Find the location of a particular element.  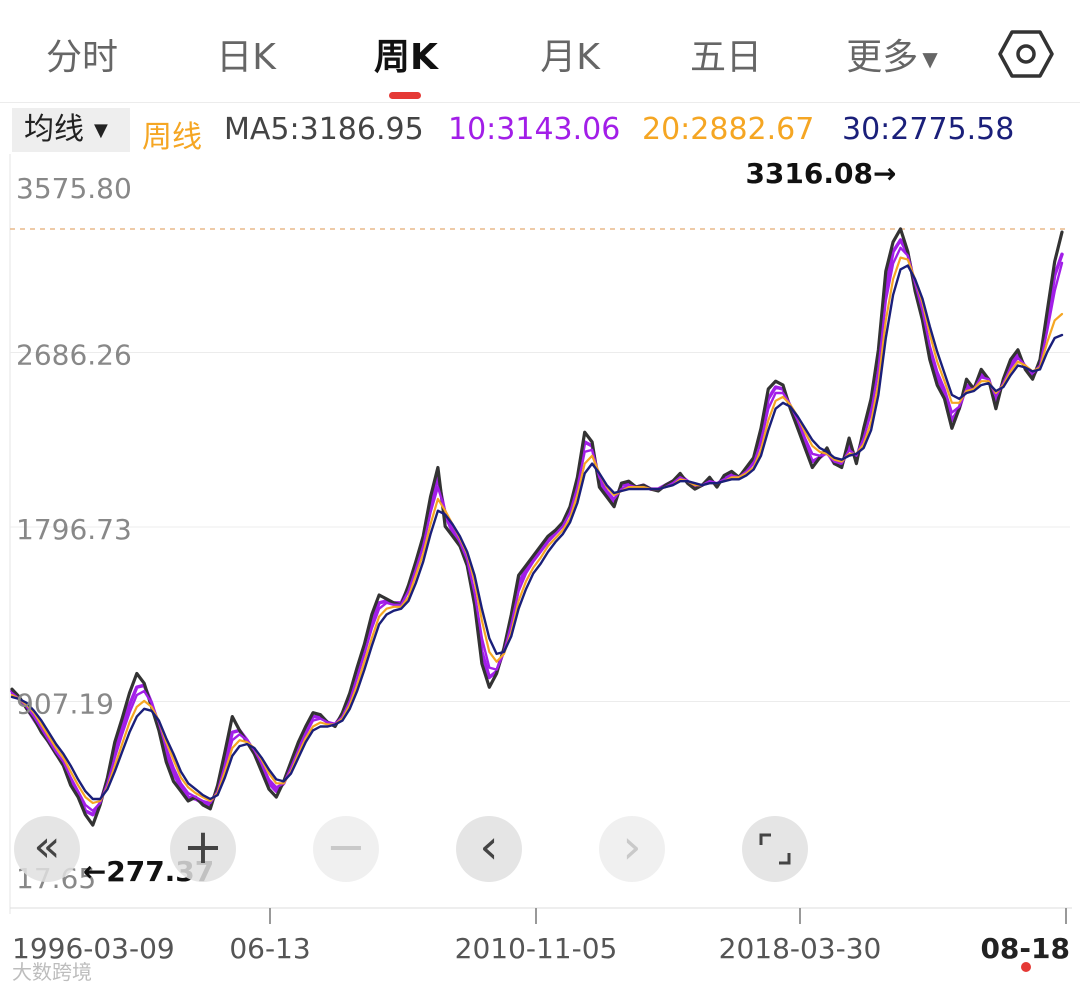

y-tick-label: 1796.73 is located at coordinates (74, 529).